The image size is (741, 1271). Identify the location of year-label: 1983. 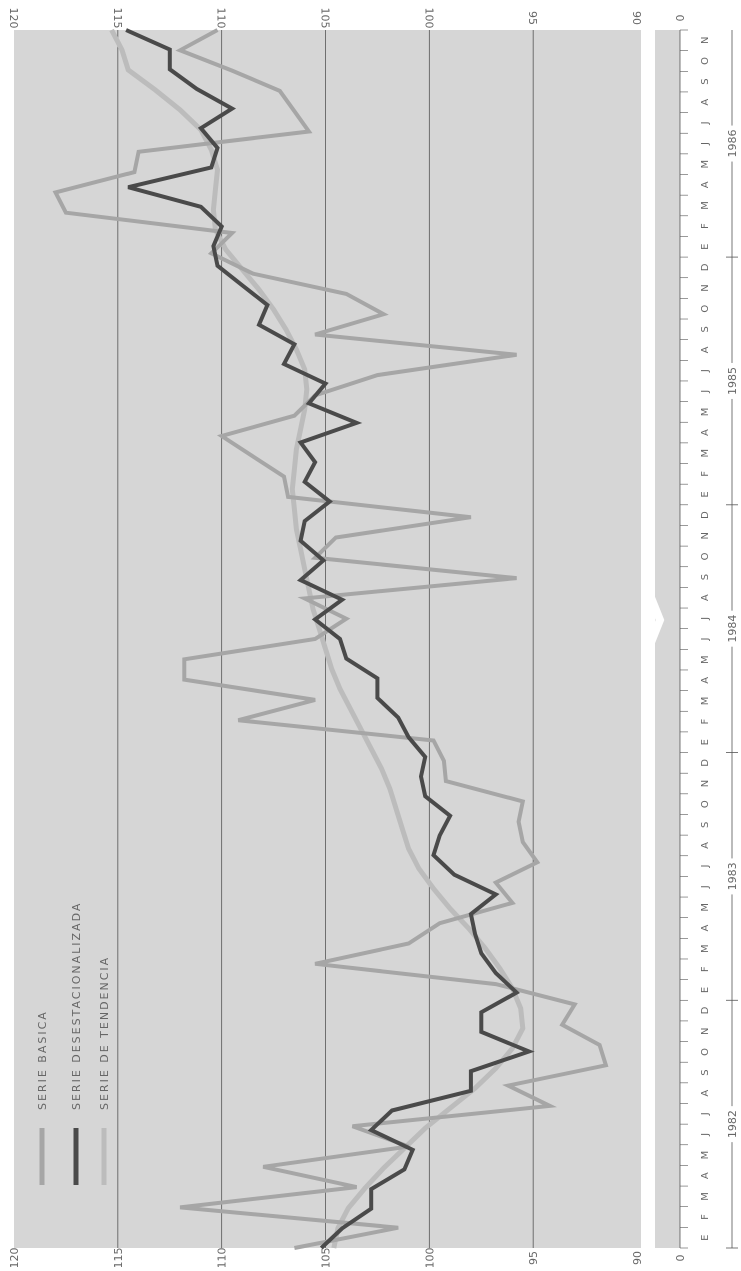
(732, 876).